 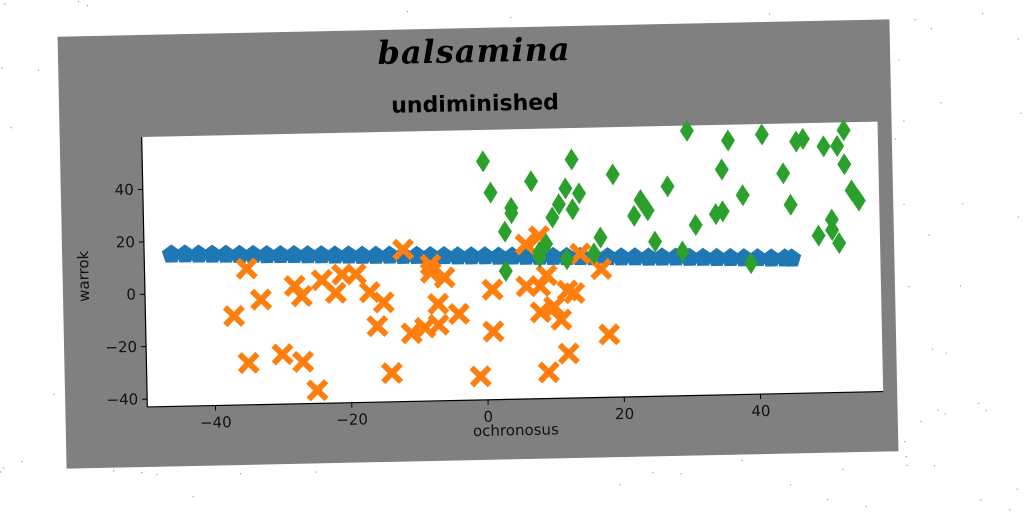 I want to click on y-axis-line, so click(x=144, y=272).